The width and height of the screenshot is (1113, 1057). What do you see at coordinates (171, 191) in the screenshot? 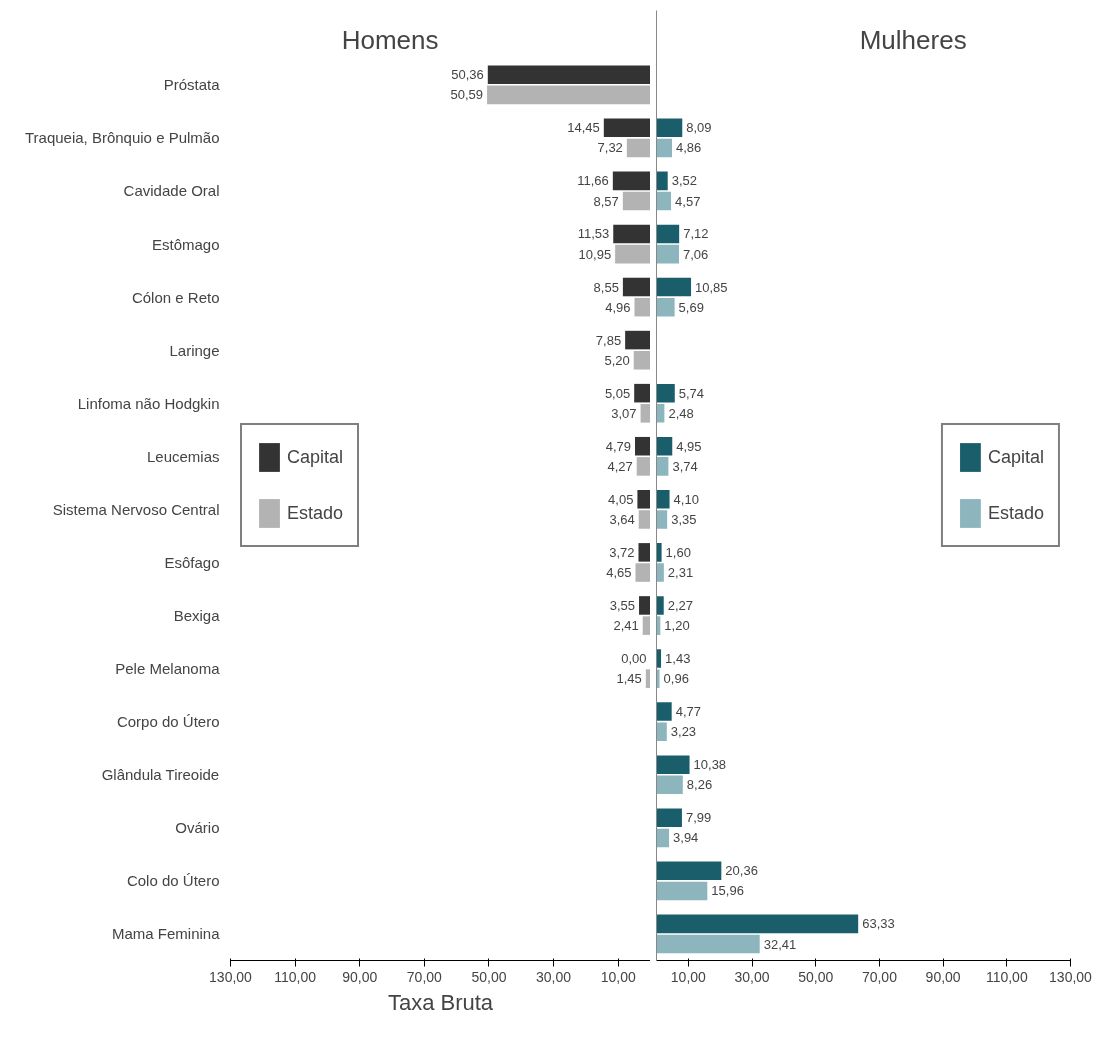
I see `y-tick-label: Cavidade Oral` at bounding box center [171, 191].